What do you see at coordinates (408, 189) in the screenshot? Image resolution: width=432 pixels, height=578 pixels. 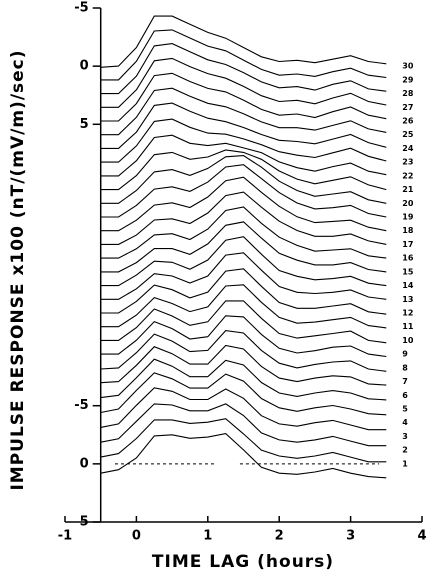 I see `trace-label: 21` at bounding box center [408, 189].